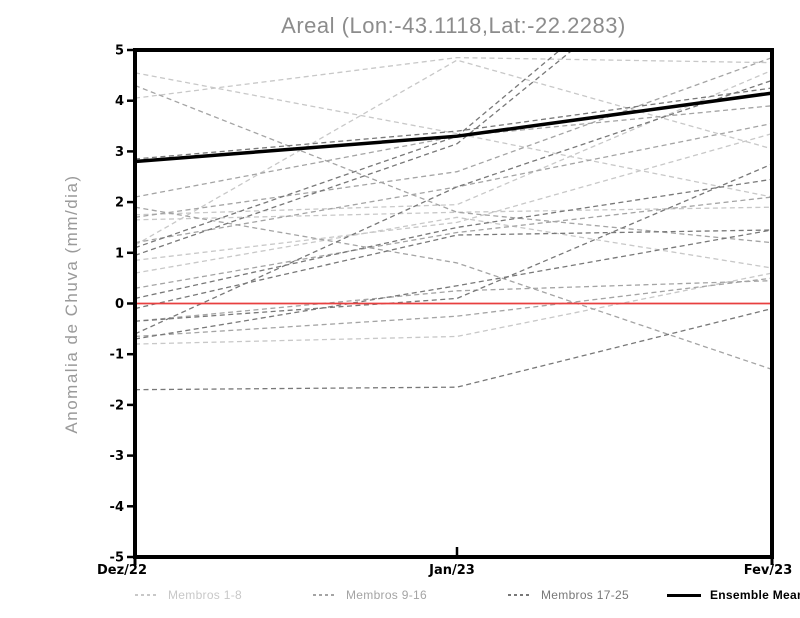  Describe the element at coordinates (755, 595) in the screenshot. I see `legend-label: Ensemble Mean` at that location.